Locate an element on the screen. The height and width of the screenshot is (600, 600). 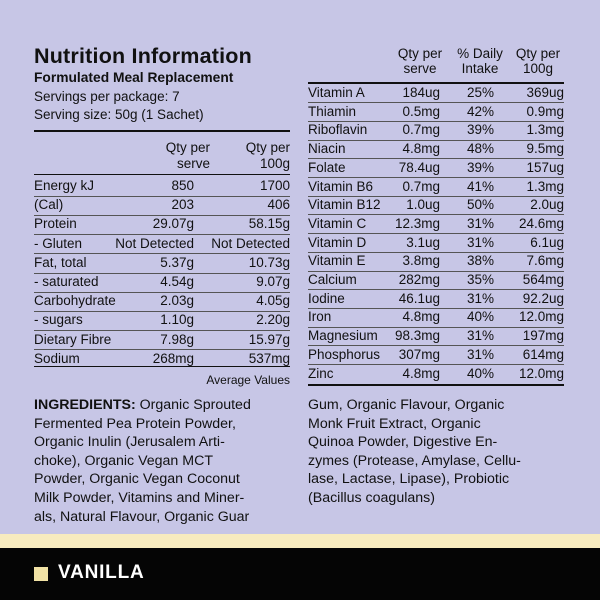
right-col-di-header-line1: % Daily is located at coordinates (480, 53).